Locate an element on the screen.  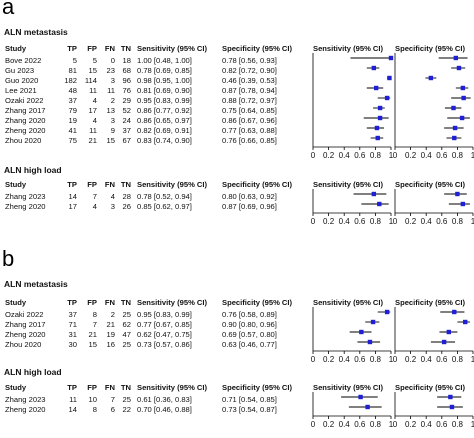
header-specificity-plot: Specificity (95% CI) is located at coordinates (430, 48).